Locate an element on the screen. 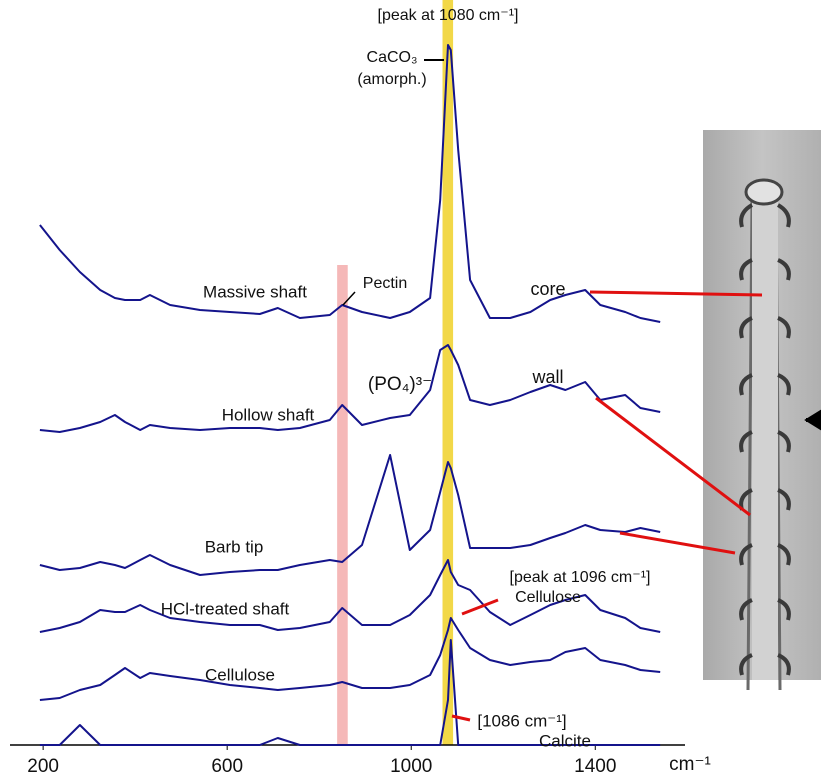  x-tick-label: 1000 is located at coordinates (411, 766).